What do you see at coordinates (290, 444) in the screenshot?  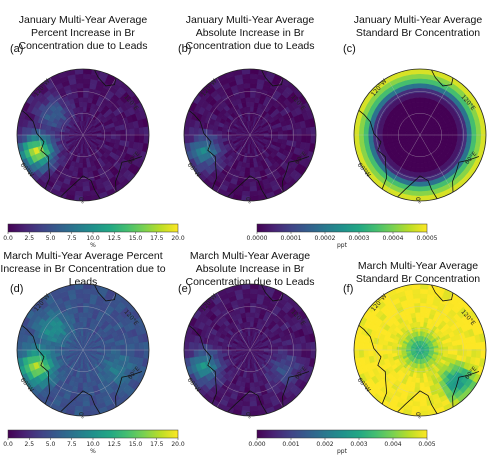 I see `colorbar-tick-label: 0.001` at bounding box center [290, 444].